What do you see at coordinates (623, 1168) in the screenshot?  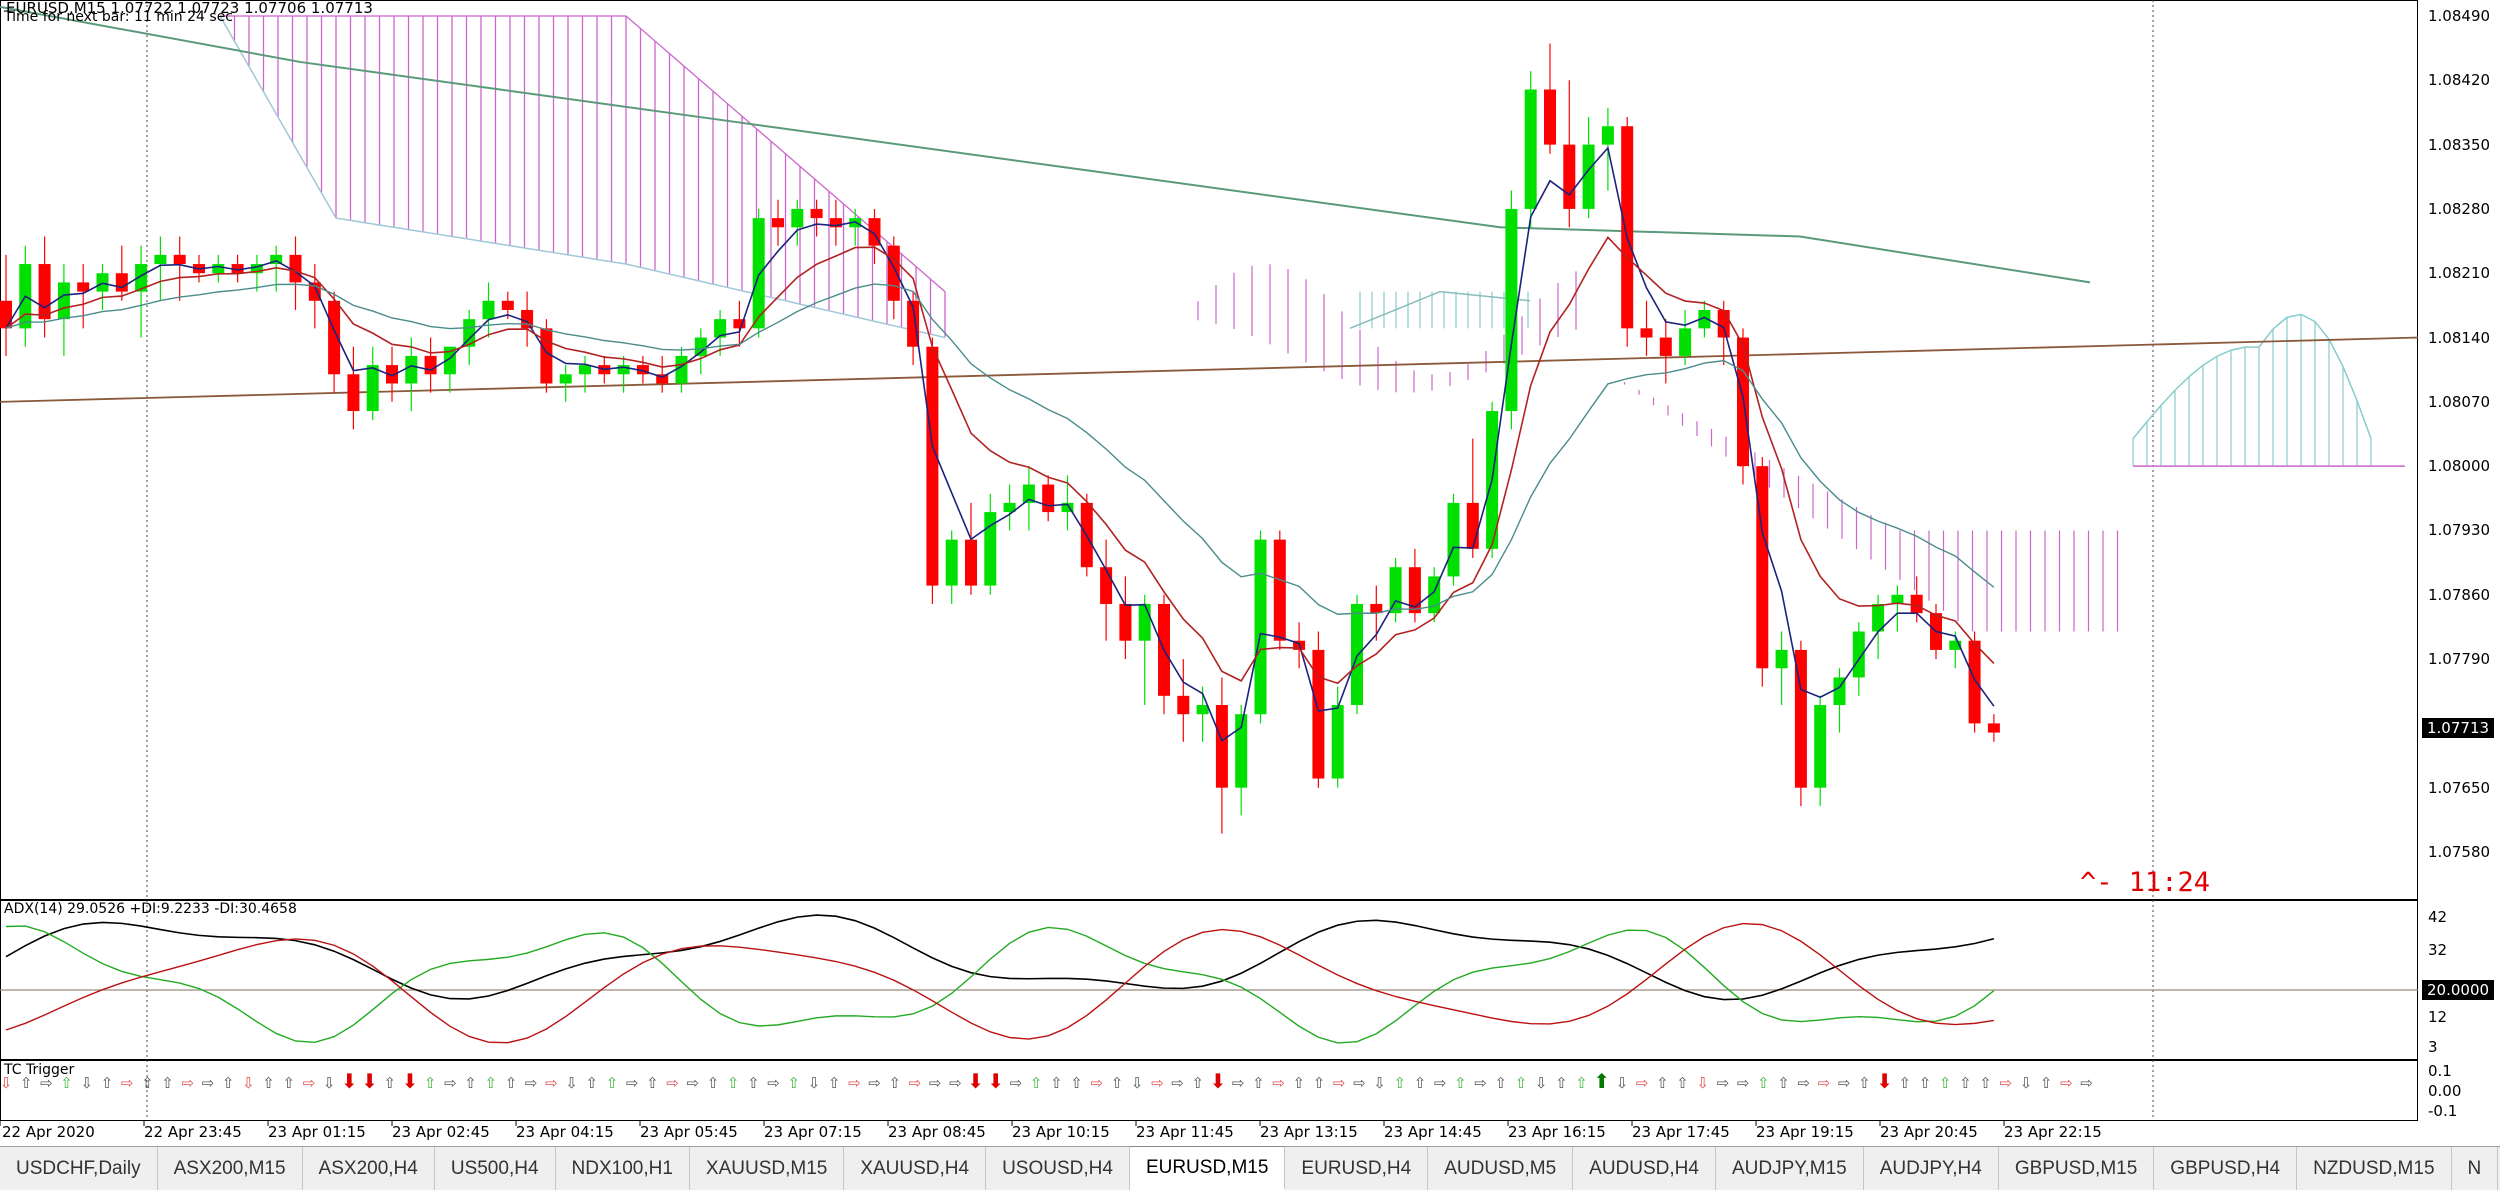 I see `chart-tab-ndx100-h1: NDX100,H1` at bounding box center [623, 1168].